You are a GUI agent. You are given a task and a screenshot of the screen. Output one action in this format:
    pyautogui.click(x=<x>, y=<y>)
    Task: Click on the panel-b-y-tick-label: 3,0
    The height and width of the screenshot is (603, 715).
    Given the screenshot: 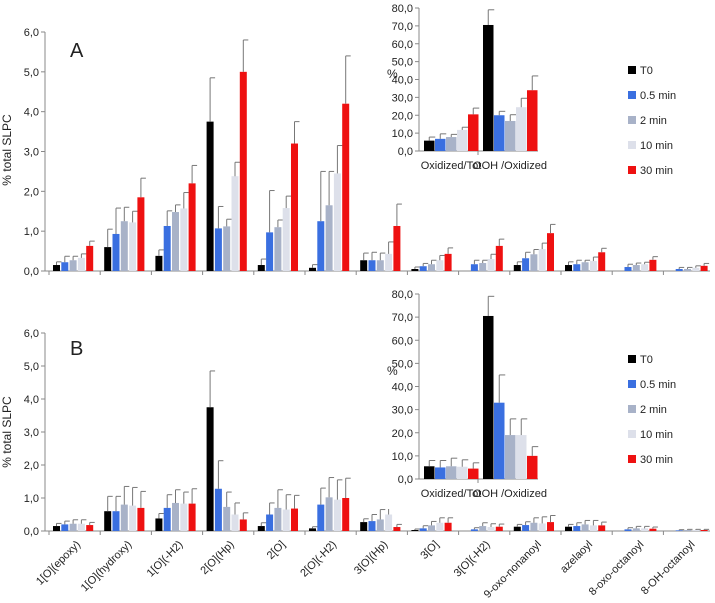 What is the action you would take?
    pyautogui.click(x=31, y=433)
    